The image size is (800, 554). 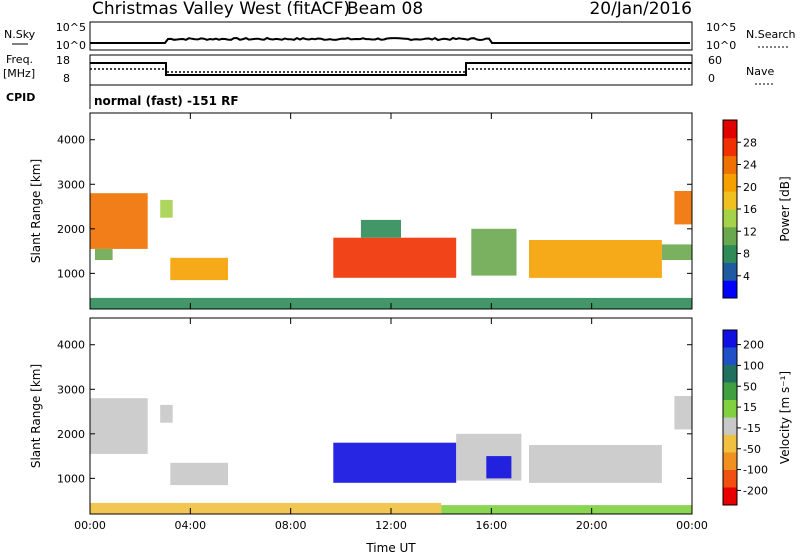 I want to click on colorbar-tick-label: 20, so click(x=750, y=187).